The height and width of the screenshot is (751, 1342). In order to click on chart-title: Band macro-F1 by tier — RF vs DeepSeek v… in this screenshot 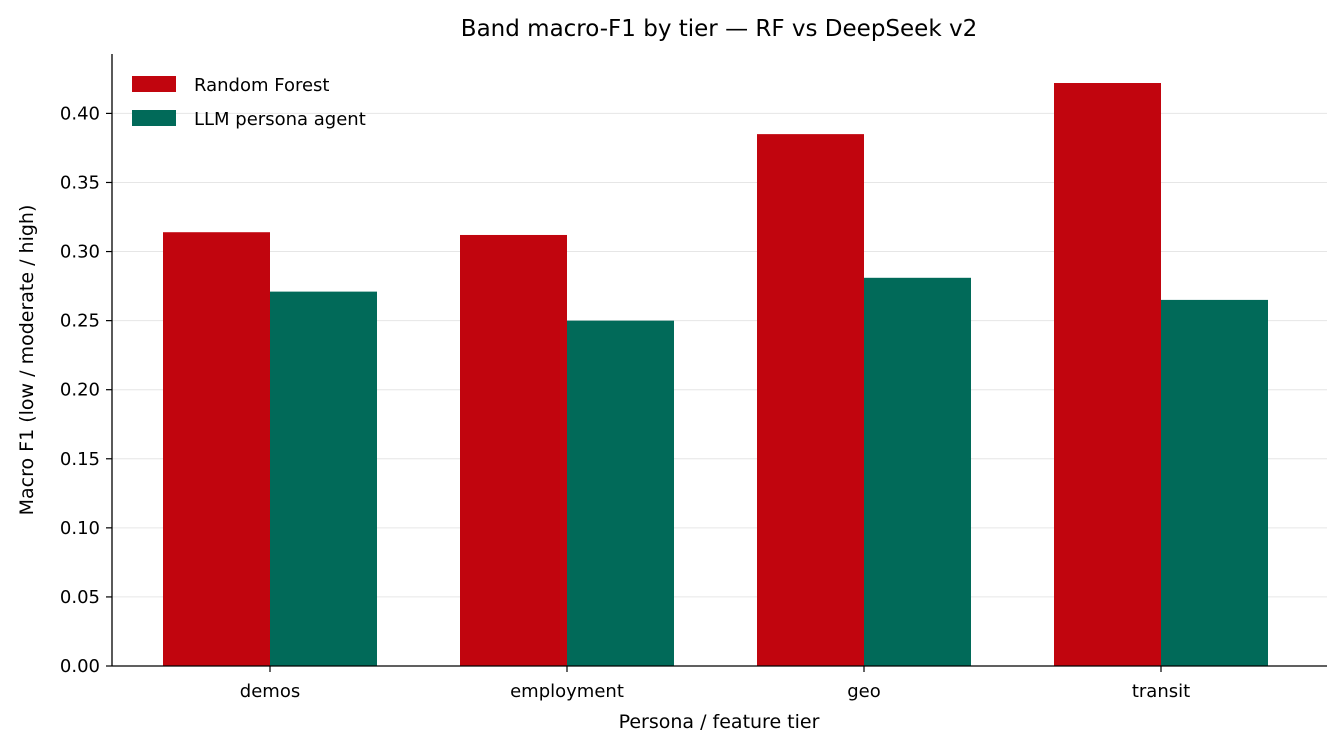, I will do `click(719, 29)`.